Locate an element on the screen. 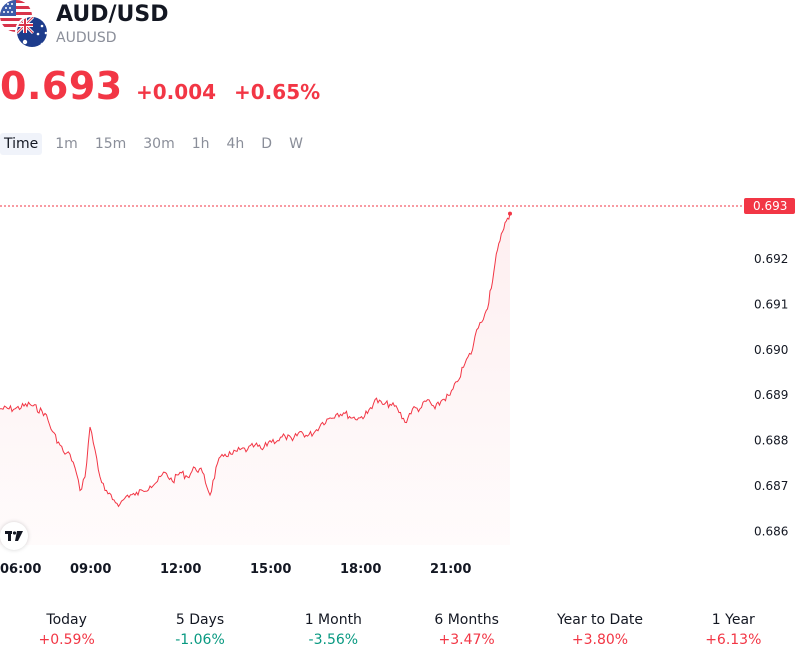 Image resolution: width=800 pixels, height=660 pixels. quote-row: 0.693 +0.004 +0.65% is located at coordinates (400, 86).